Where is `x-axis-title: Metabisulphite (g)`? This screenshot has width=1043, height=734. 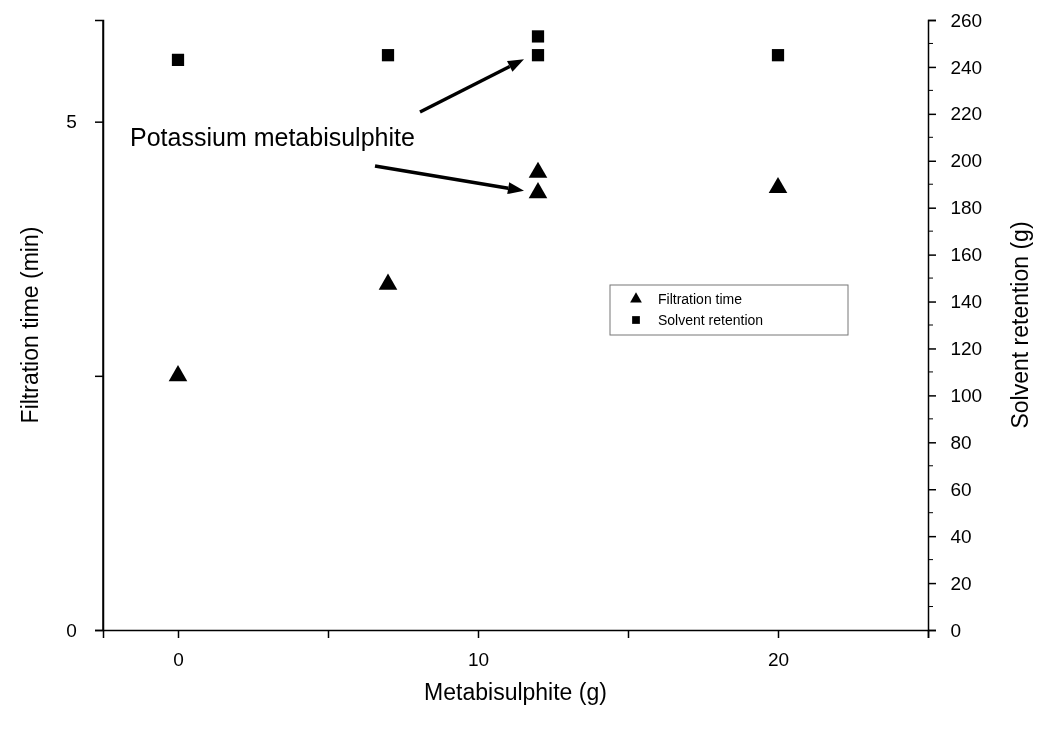
x-axis-title: Metabisulphite (g) is located at coordinates (515, 692).